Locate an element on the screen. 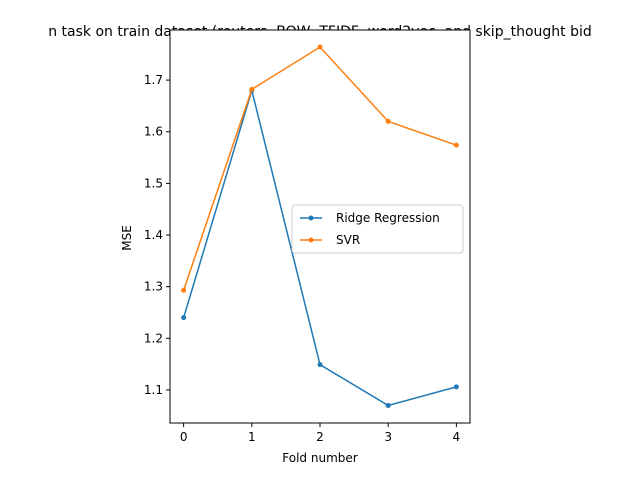  y-axis: 1.1 1.2 1.3 1.4 1.5 1.6 1.7 is located at coordinates (157, 235).